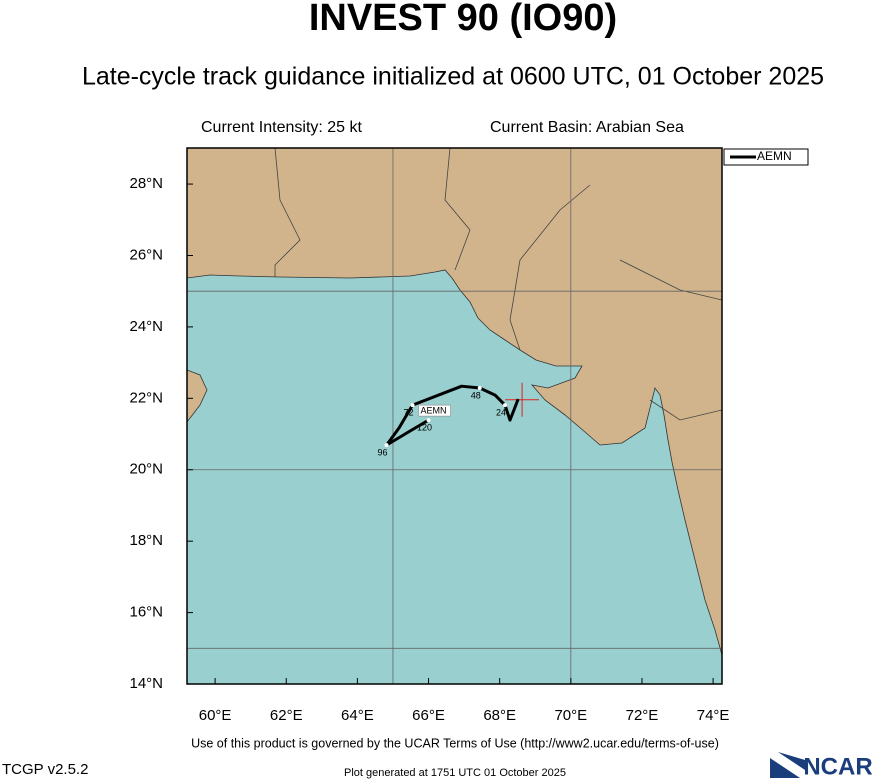 The image size is (873, 780). Describe the element at coordinates (501, 412) in the screenshot. I see `hour-label: 24` at that location.